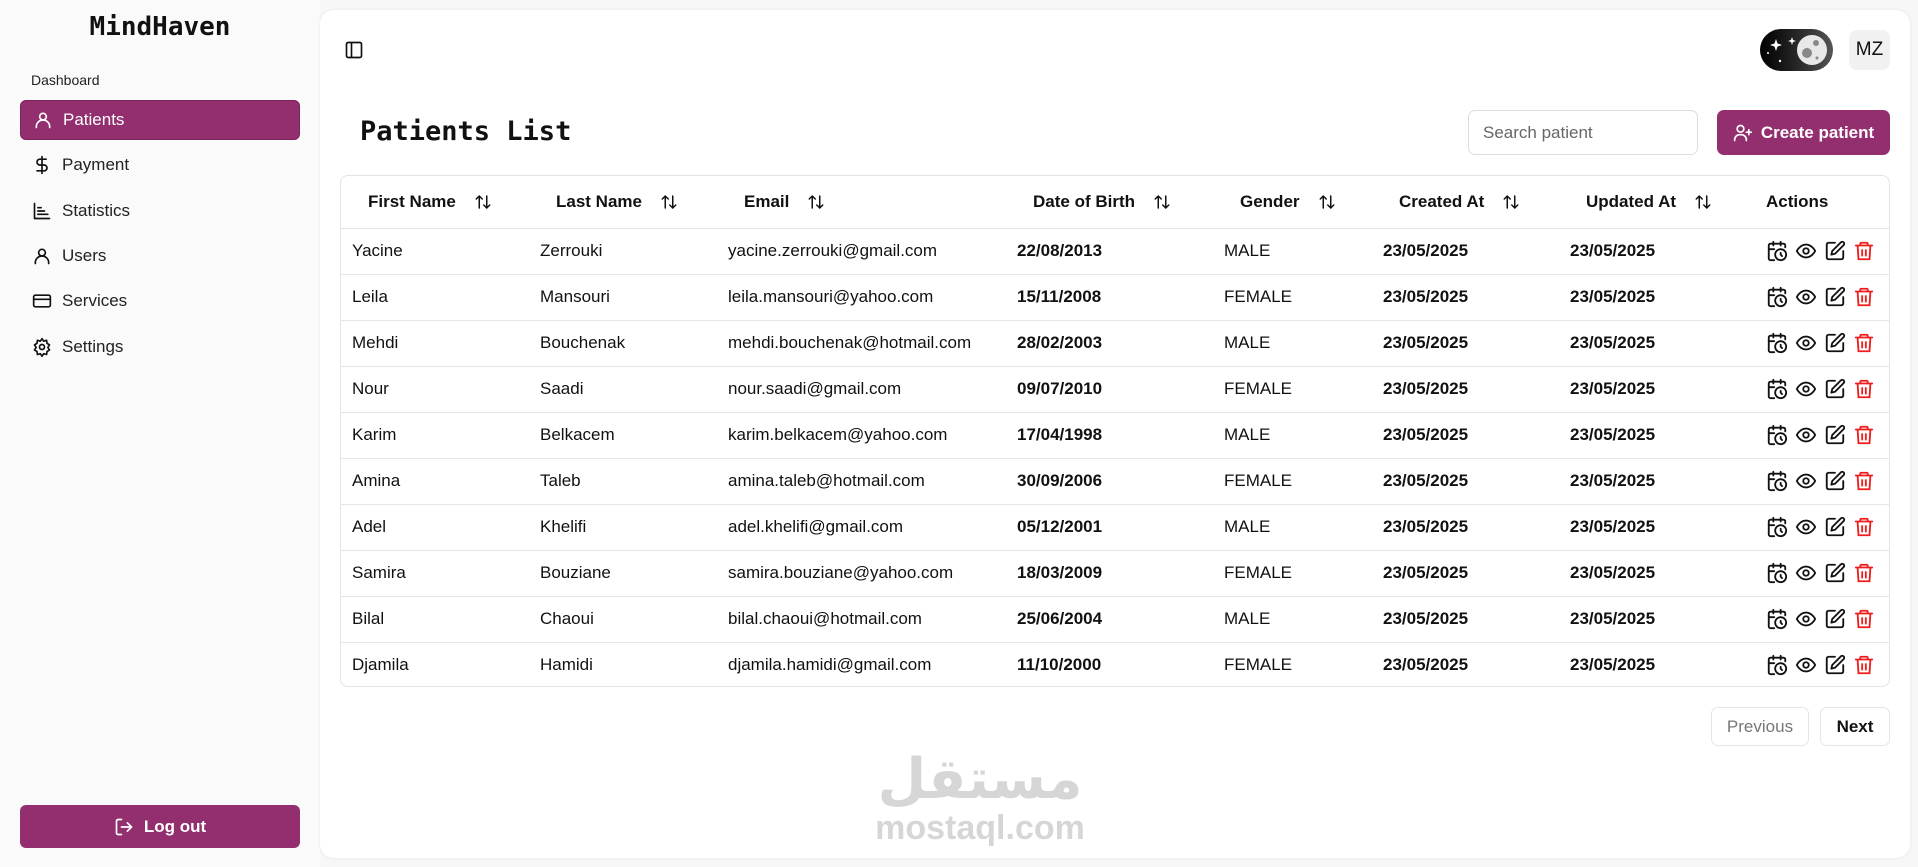 This screenshot has width=1918, height=867. Describe the element at coordinates (861, 435) in the screenshot. I see `cell-email: karim.belkacem@yahoo.com` at that location.